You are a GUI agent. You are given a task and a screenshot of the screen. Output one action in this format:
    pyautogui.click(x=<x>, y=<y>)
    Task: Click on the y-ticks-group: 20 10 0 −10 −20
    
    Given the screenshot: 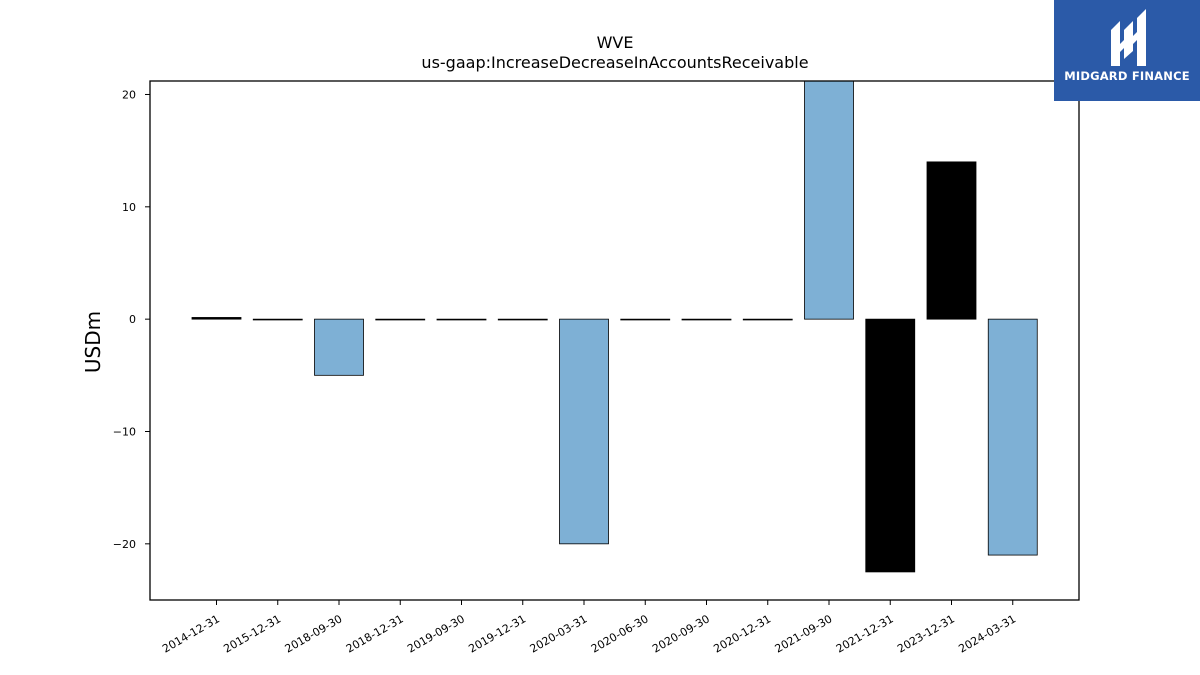 What is the action you would take?
    pyautogui.click(x=131, y=319)
    